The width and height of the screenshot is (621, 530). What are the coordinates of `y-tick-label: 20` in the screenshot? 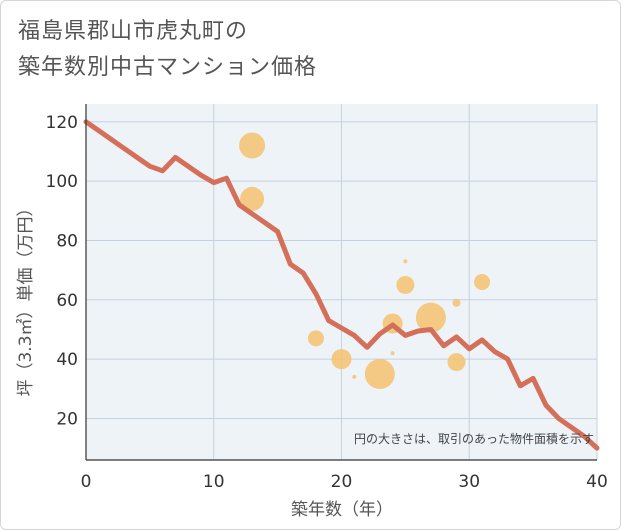 It's located at (67, 419).